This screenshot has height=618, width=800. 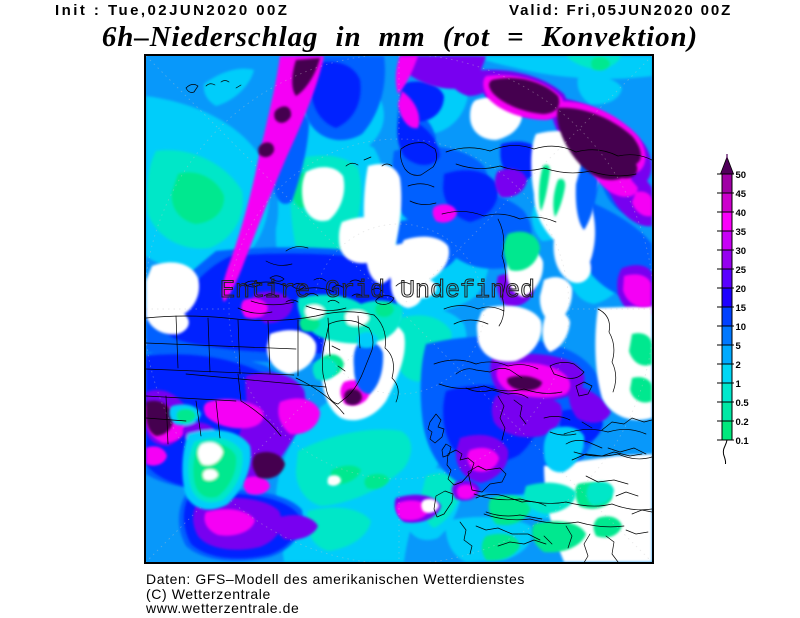 I want to click on svg-text: 20, so click(x=741, y=289).